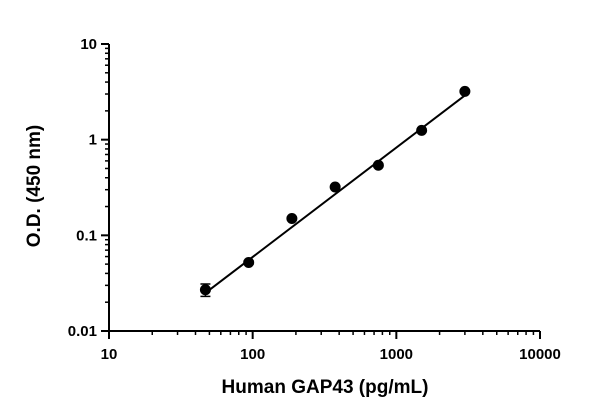  Describe the element at coordinates (34, 186) in the screenshot. I see `y-axis-title: O.D. (450 nm)` at that location.